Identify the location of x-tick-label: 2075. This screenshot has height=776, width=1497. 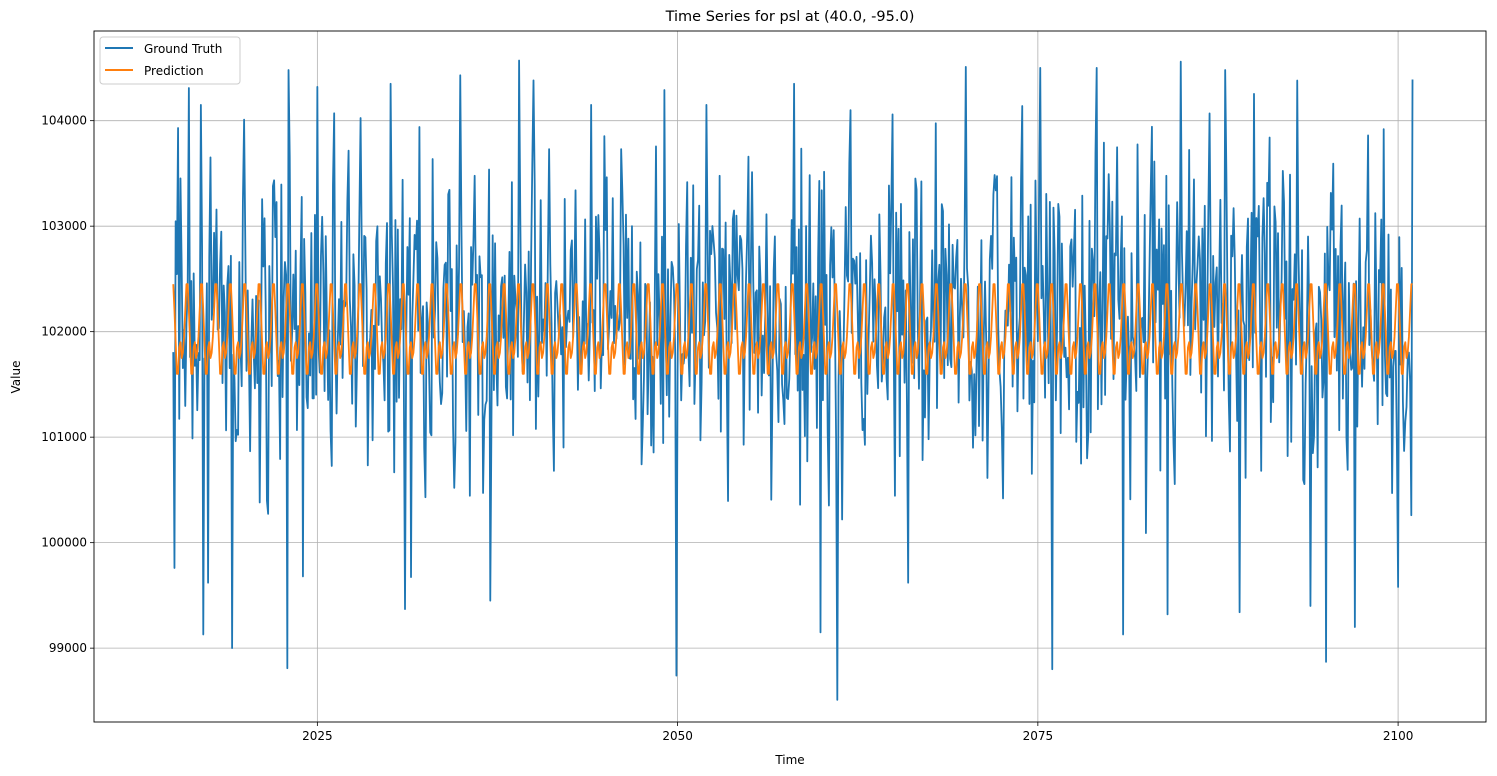
(1038, 736).